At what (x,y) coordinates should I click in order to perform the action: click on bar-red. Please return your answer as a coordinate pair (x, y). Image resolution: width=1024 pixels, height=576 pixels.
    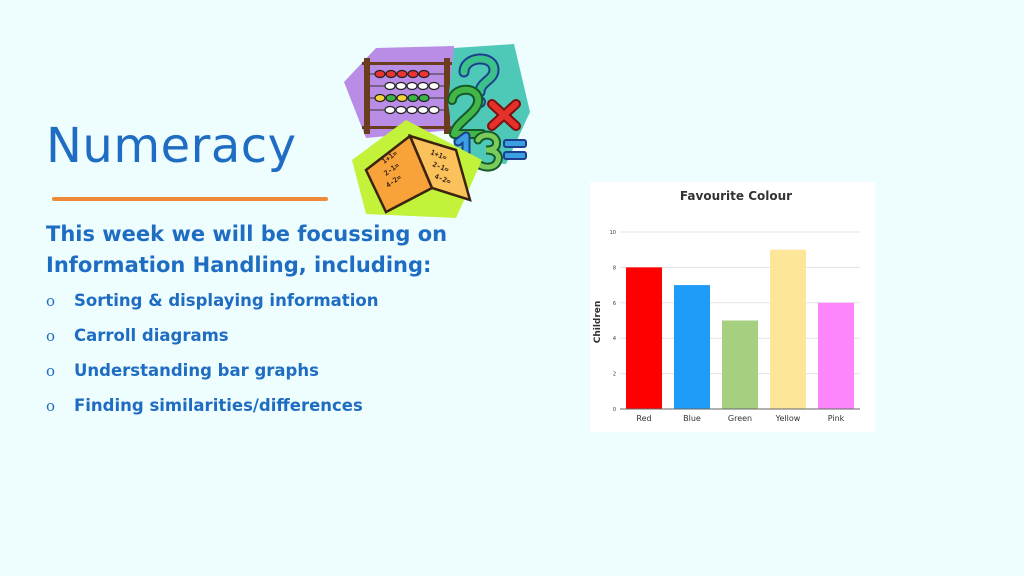
    Looking at the image, I should click on (644, 338).